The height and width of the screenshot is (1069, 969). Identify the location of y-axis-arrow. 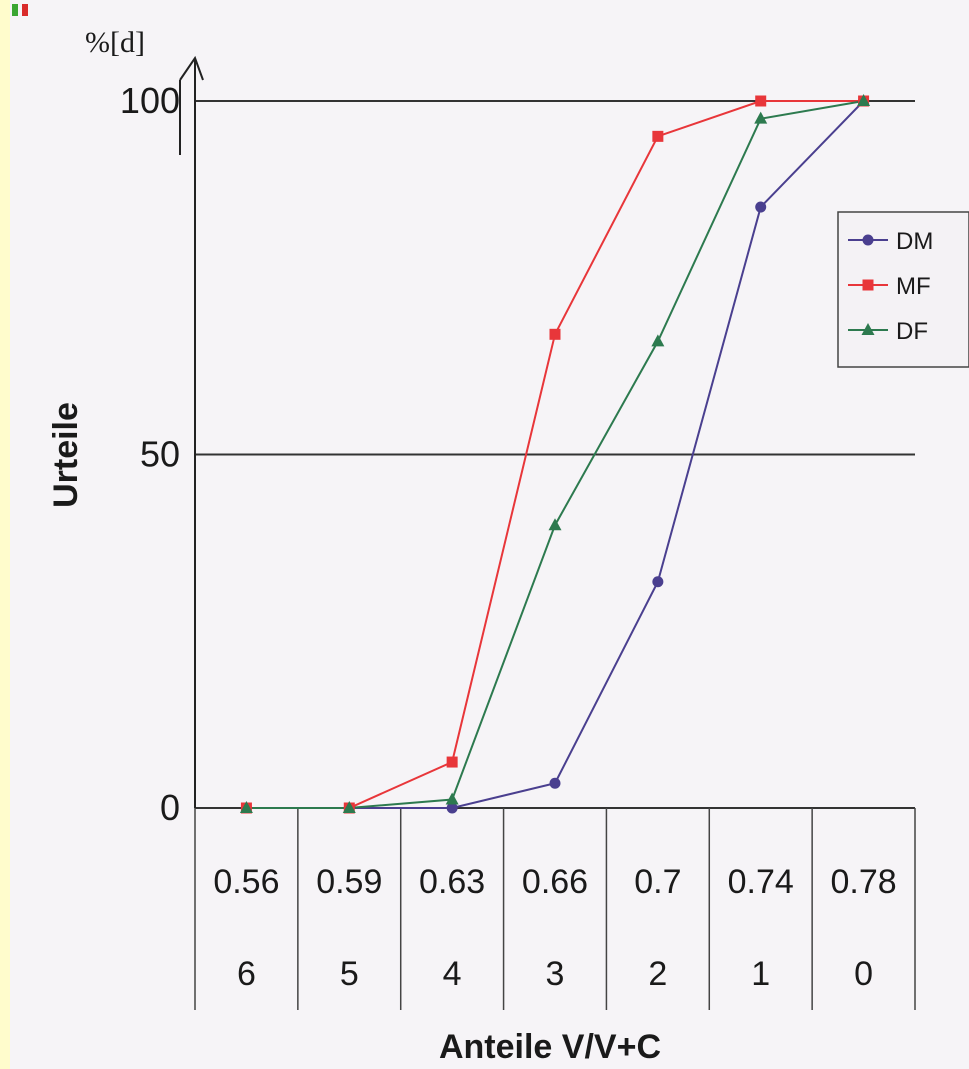
(191, 68).